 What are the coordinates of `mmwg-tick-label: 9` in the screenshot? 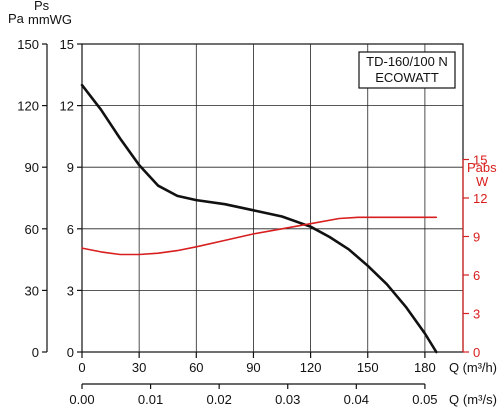 It's located at (70, 167).